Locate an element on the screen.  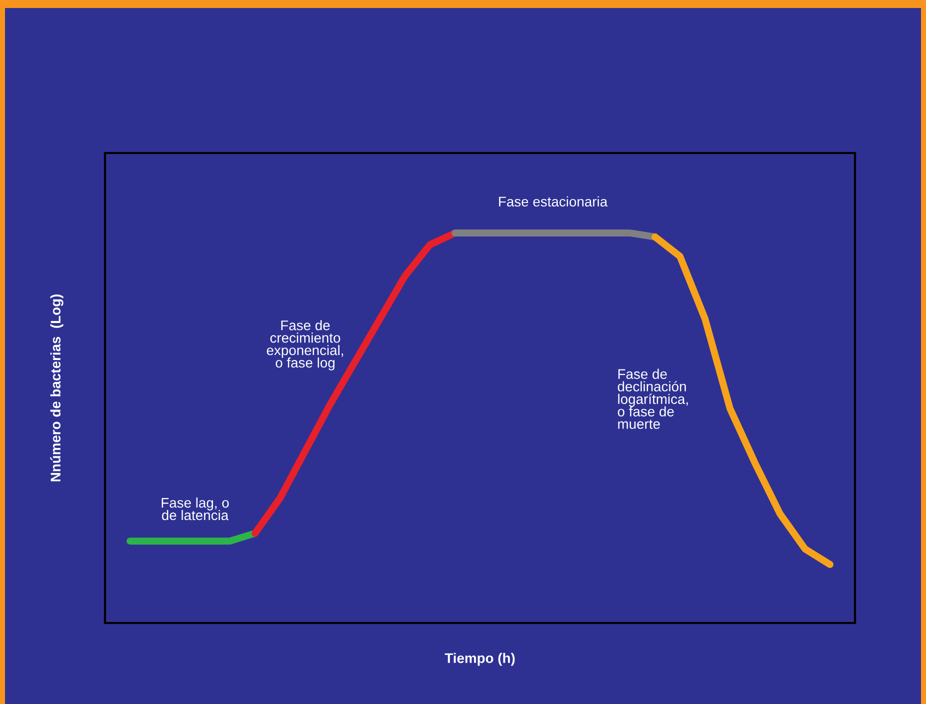
text: Fase estacionaria is located at coordinates (553, 201).